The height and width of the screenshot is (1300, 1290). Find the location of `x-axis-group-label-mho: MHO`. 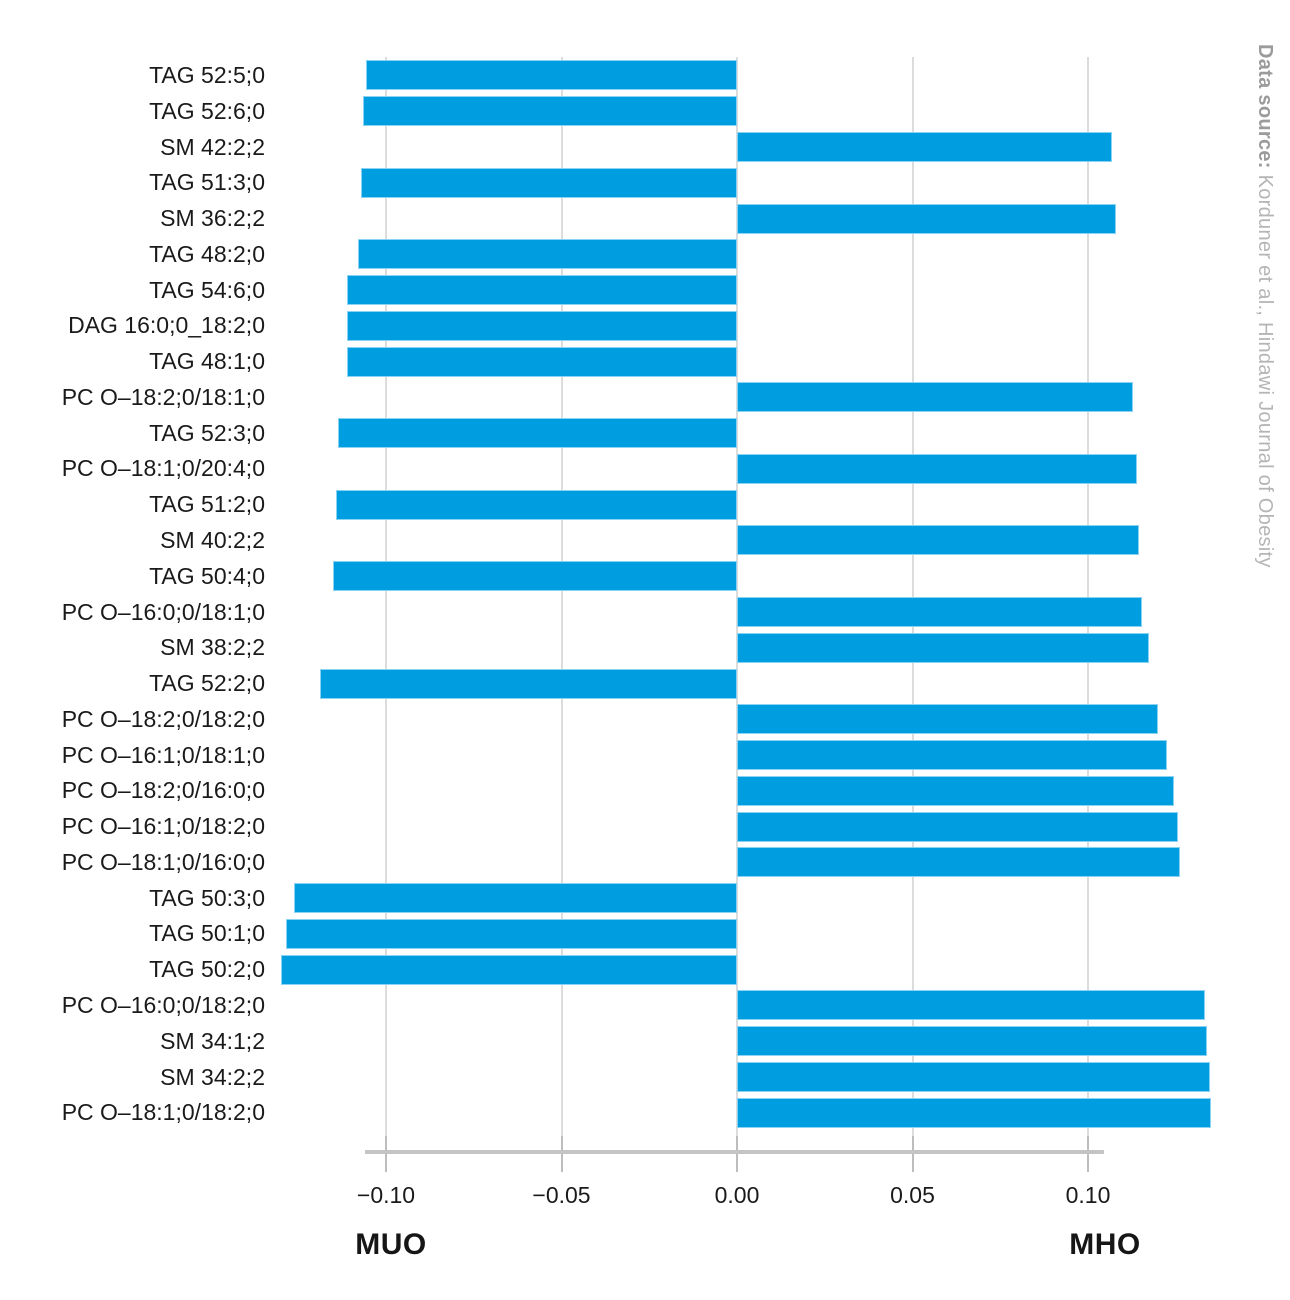

x-axis-group-label-mho: MHO is located at coordinates (1105, 1244).